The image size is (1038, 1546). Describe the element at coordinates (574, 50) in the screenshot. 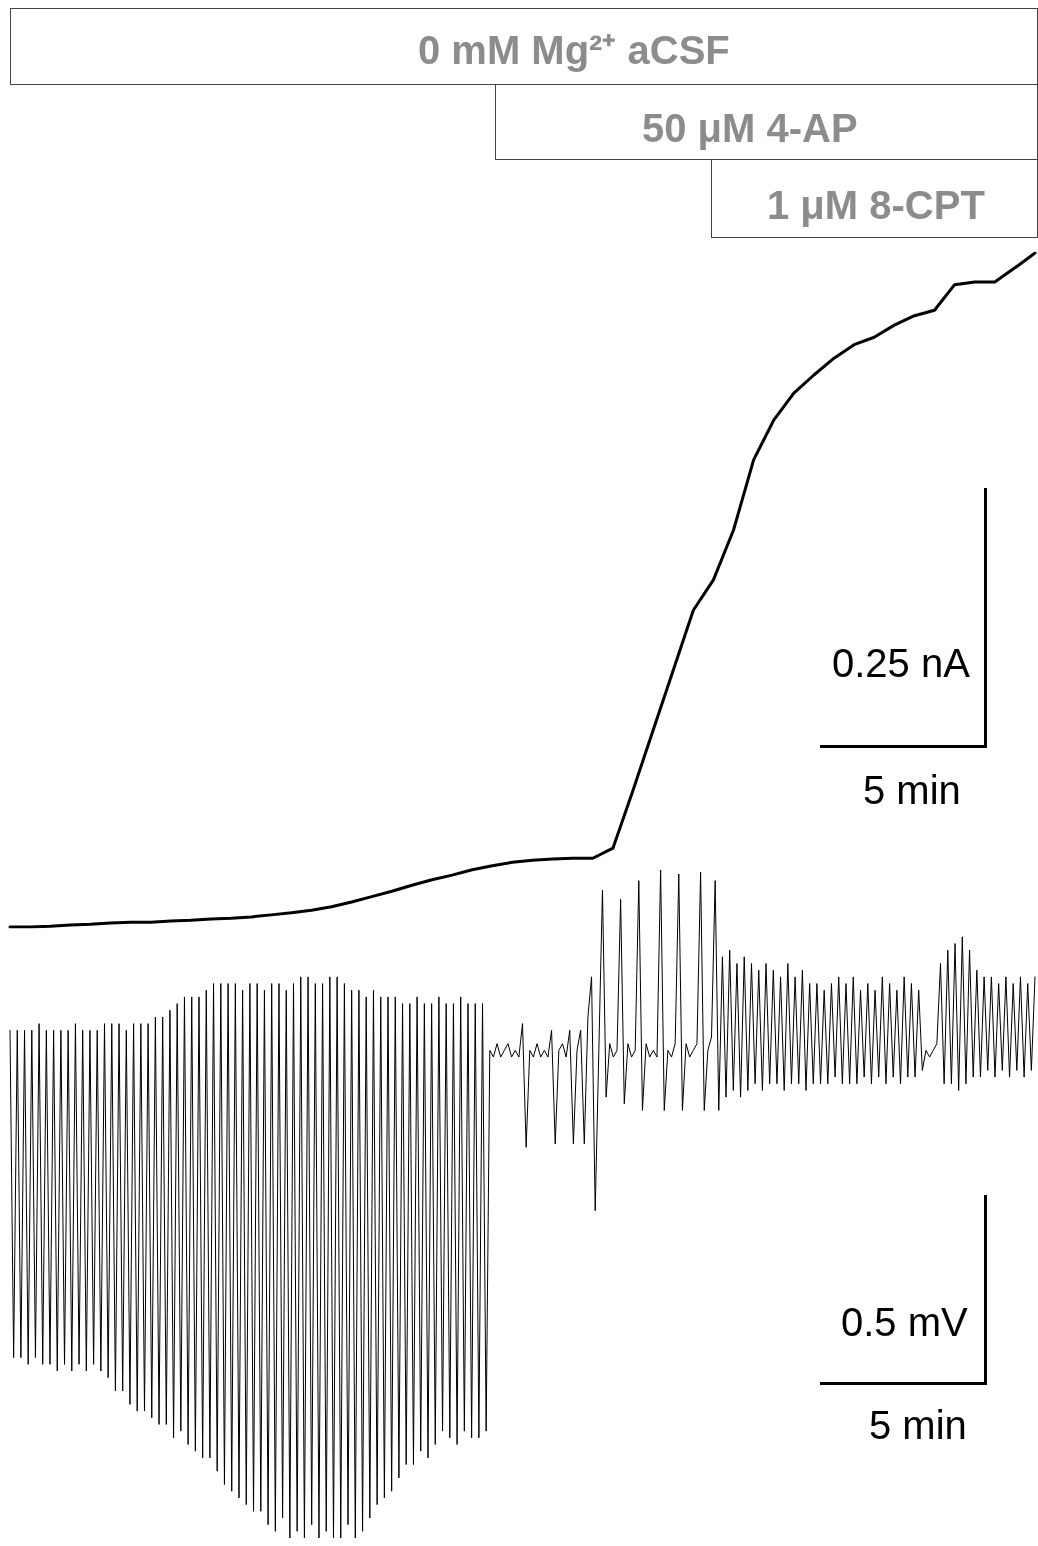

I see `text: 0 mM Mg²⁺ aCSF` at that location.